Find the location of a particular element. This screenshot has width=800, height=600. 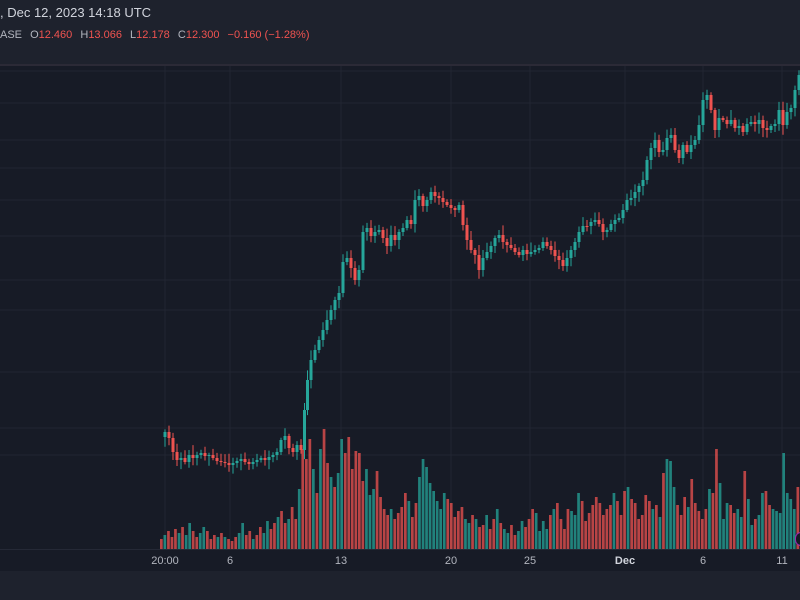

bottom-toolbar is located at coordinates (400, 585).